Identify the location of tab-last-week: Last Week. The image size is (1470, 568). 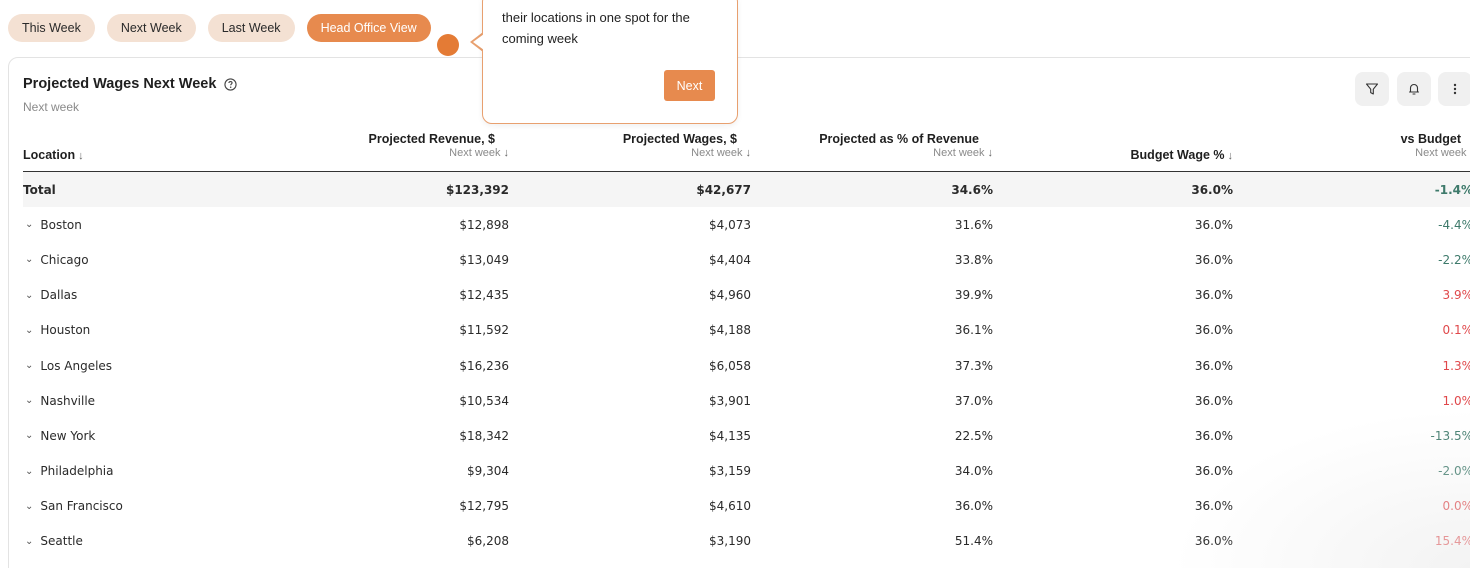
(251, 28).